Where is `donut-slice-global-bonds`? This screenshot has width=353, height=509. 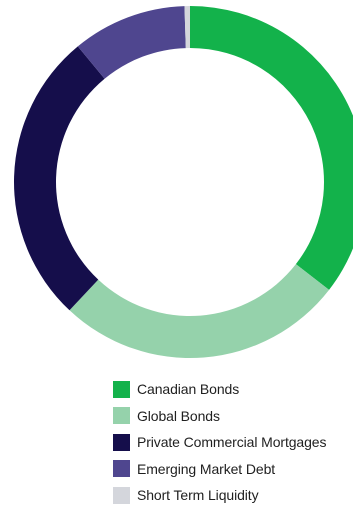
donut-slice-global-bonds is located at coordinates (199, 311).